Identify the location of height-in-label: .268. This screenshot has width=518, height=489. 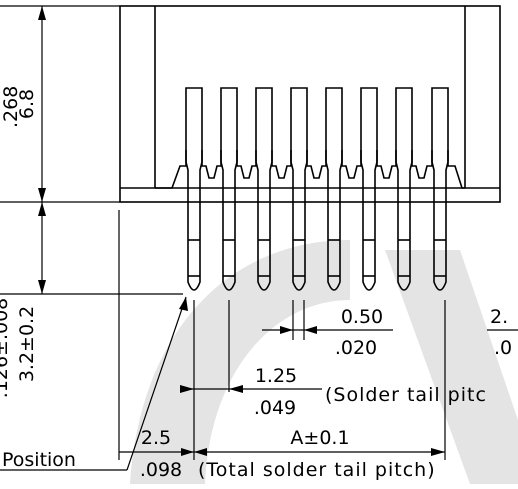
(11, 107).